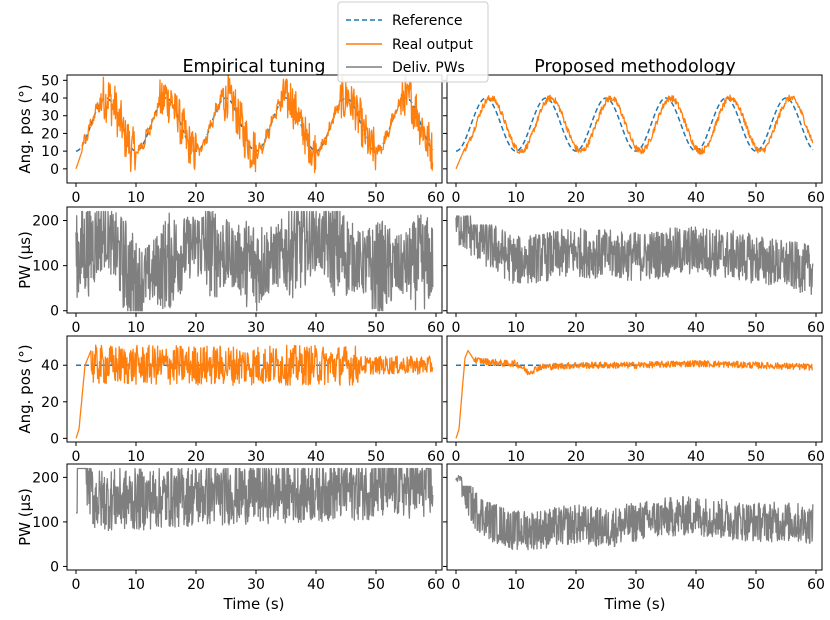 This screenshot has height=620, width=830. What do you see at coordinates (634, 255) in the screenshot?
I see `series-deliv-pwspw-sine-proposed` at bounding box center [634, 255].